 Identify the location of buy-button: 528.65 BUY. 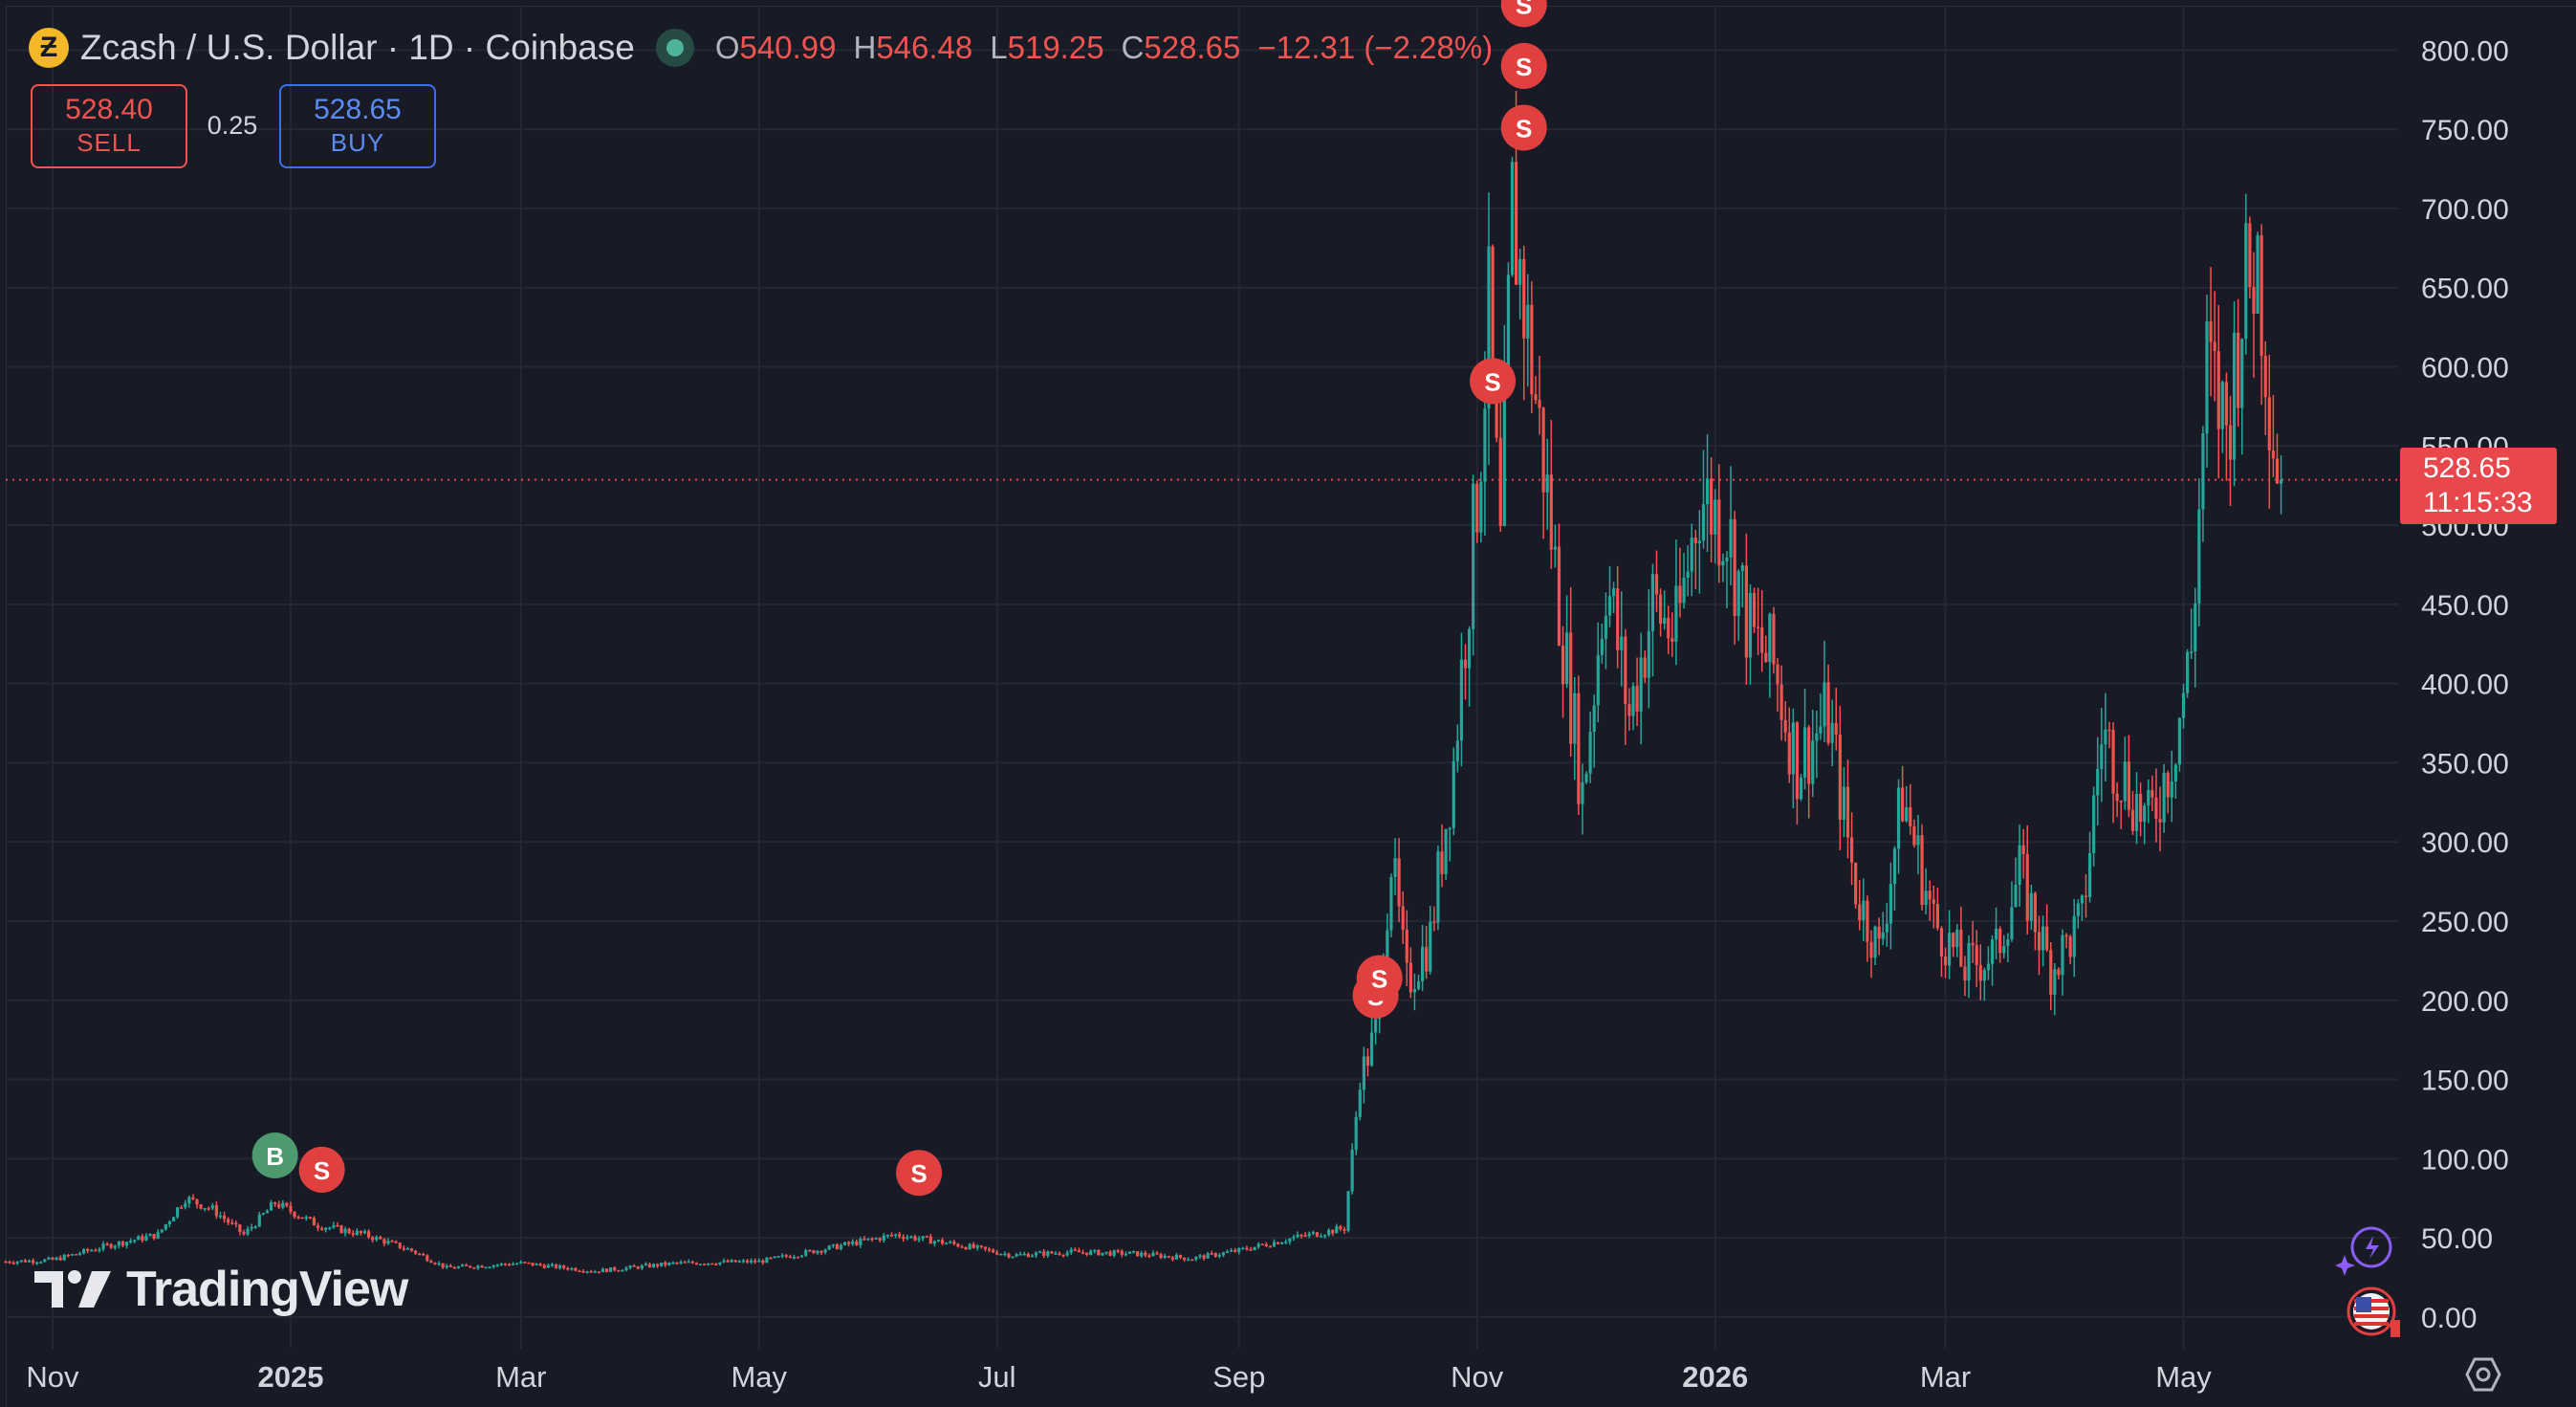
(357, 126).